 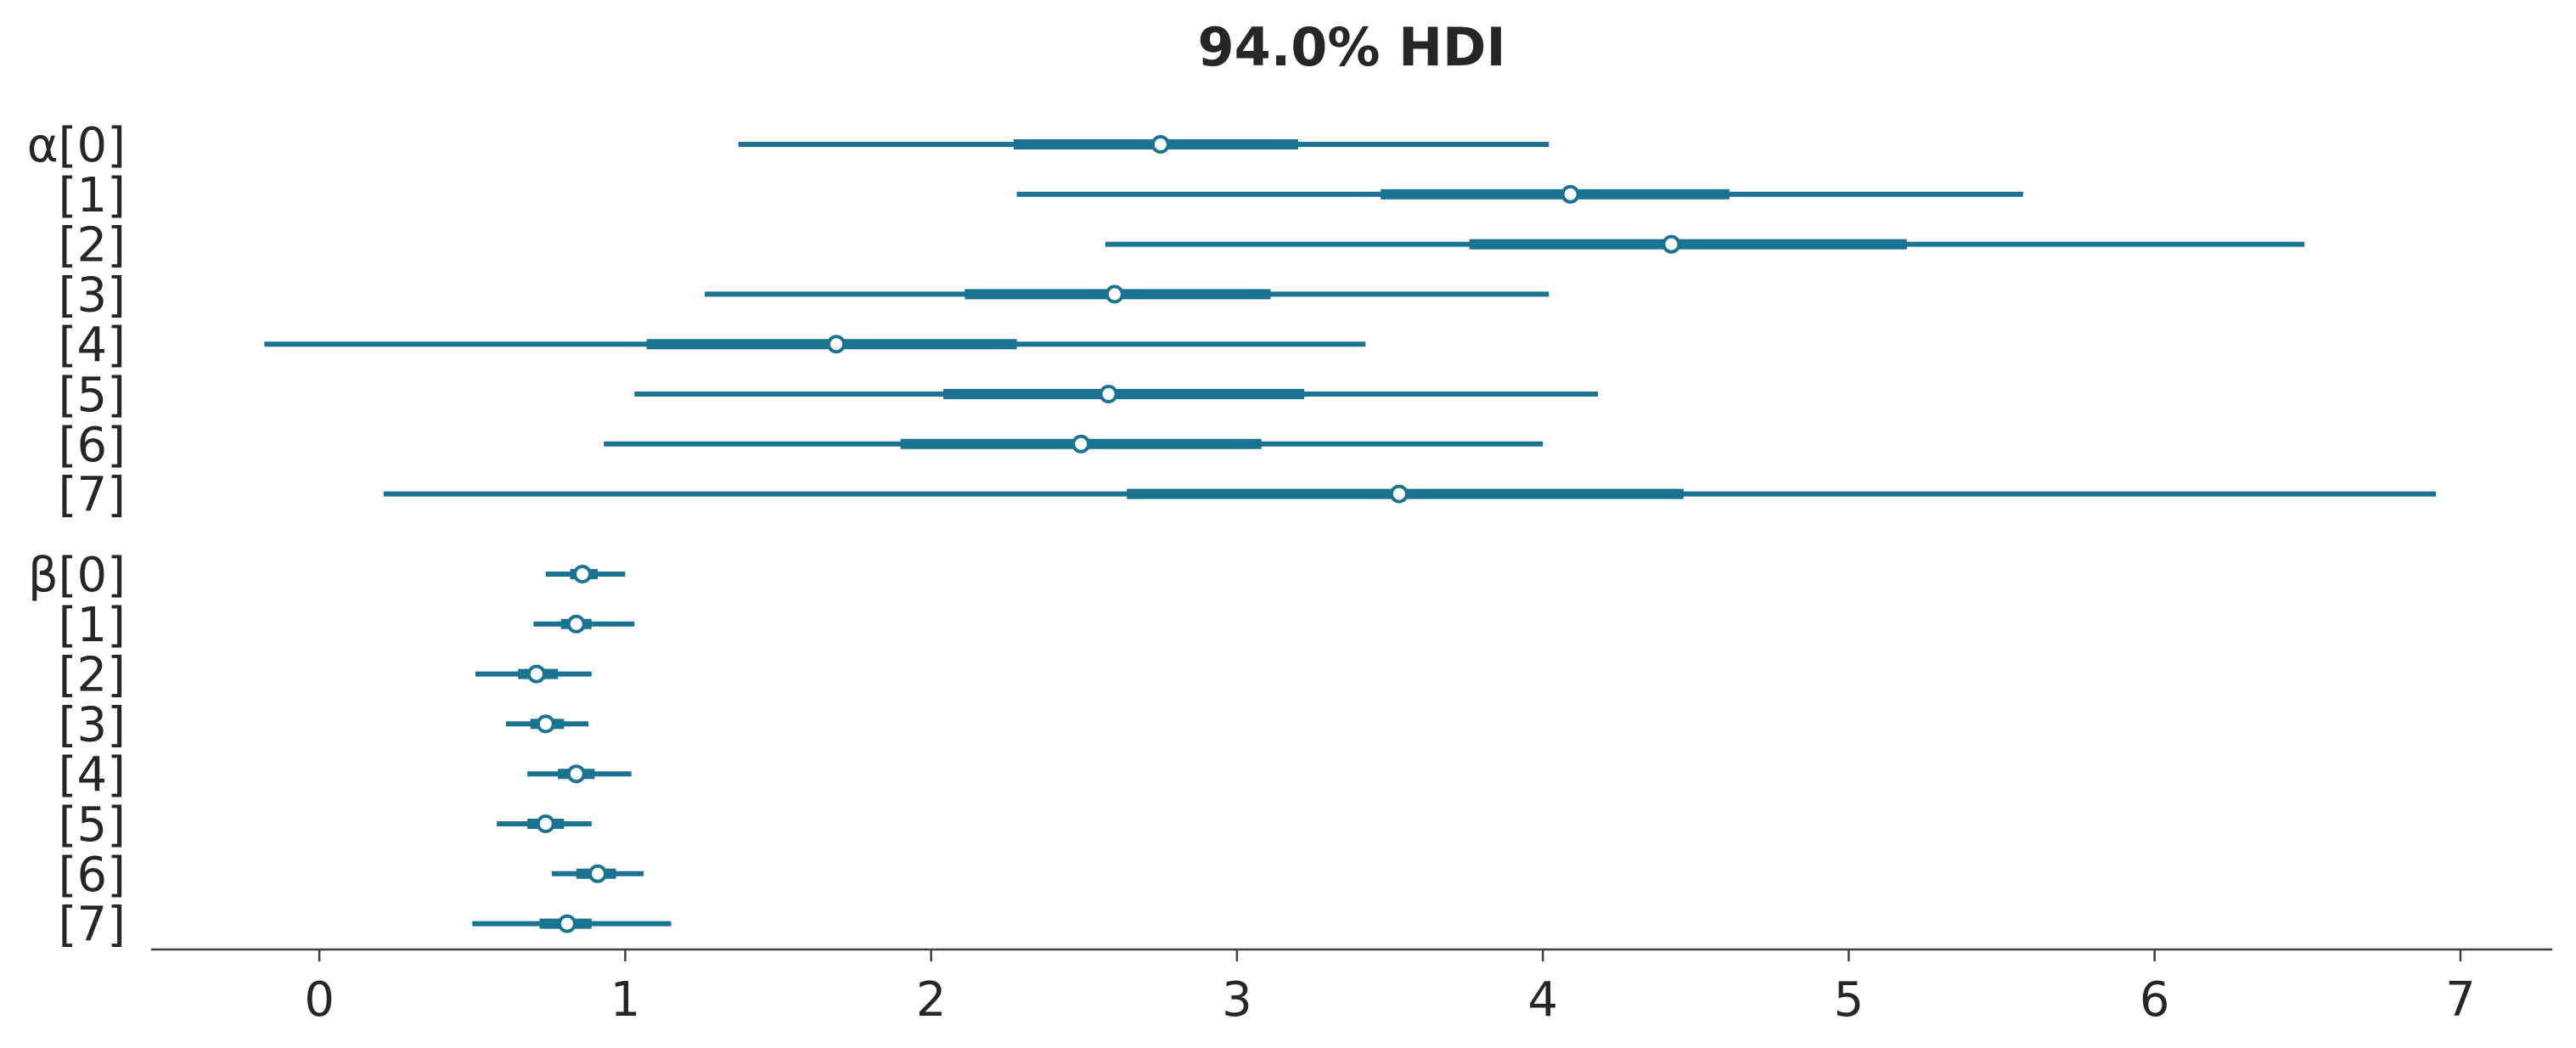 I want to click on forest-row: β[0], so click(x=327, y=575).